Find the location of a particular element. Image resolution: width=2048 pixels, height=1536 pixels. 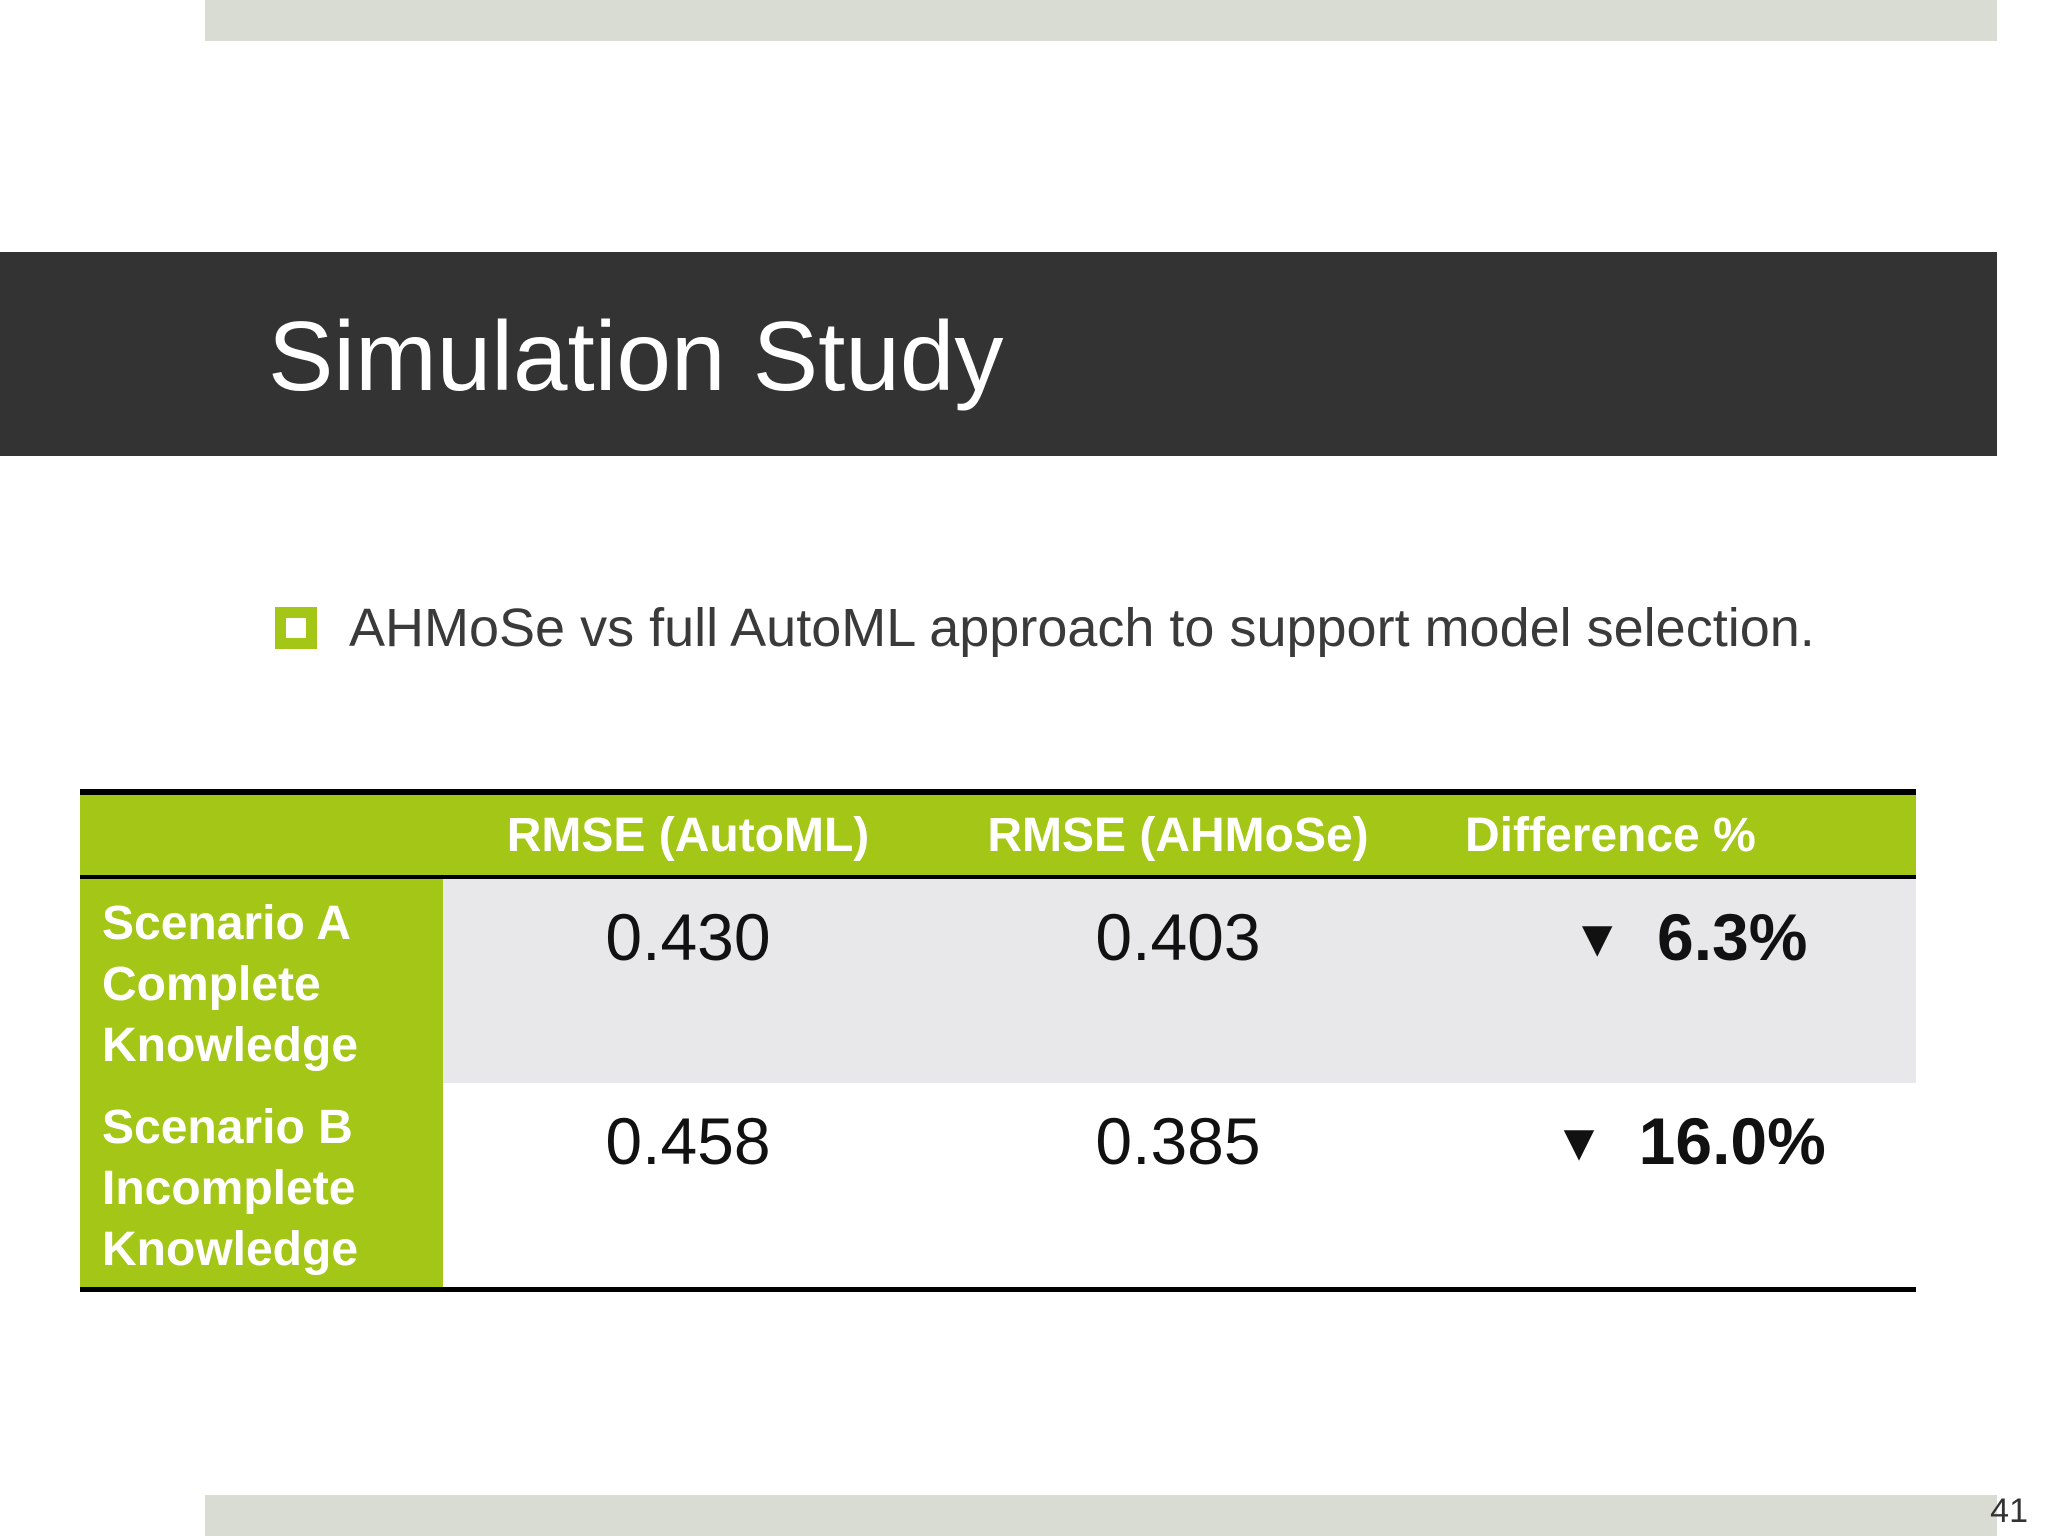

cell-rmse-automl-b: 0.458 is located at coordinates (688, 1187).